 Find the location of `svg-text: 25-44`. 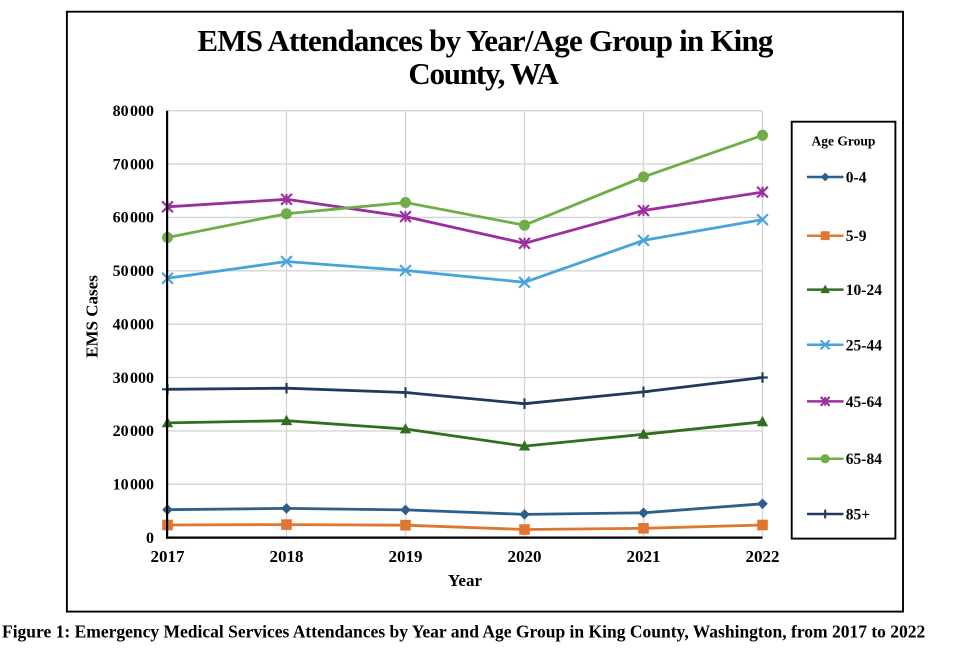

svg-text: 25-44 is located at coordinates (864, 345).